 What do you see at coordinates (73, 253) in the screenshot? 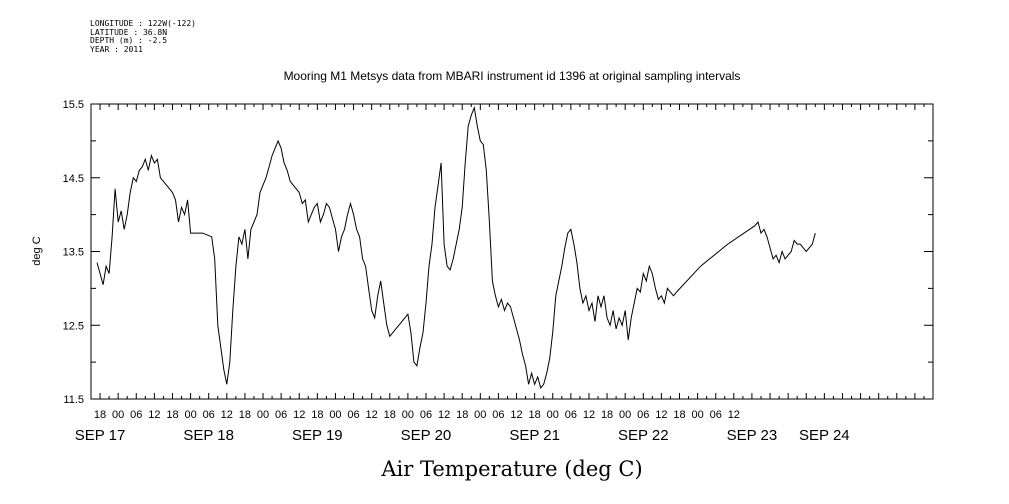
I see `y-tick-label: 13.5` at bounding box center [73, 253].